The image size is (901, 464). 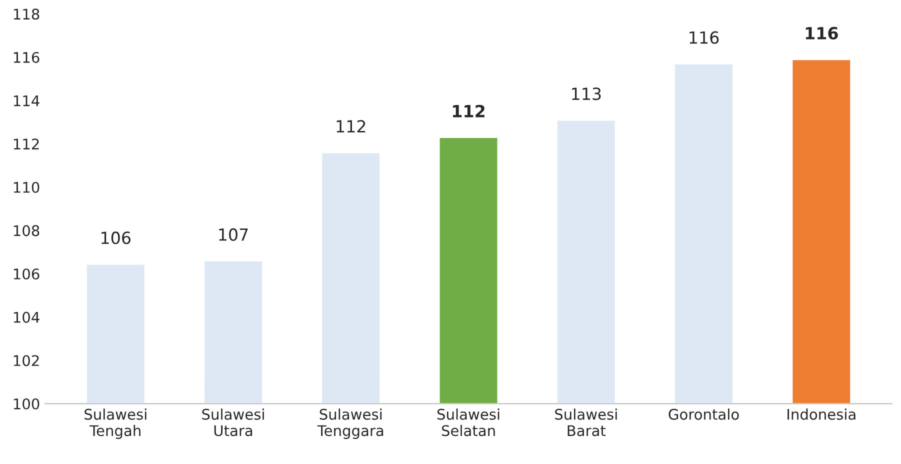 What do you see at coordinates (27, 230) in the screenshot?
I see `y-tick-label: 108` at bounding box center [27, 230].